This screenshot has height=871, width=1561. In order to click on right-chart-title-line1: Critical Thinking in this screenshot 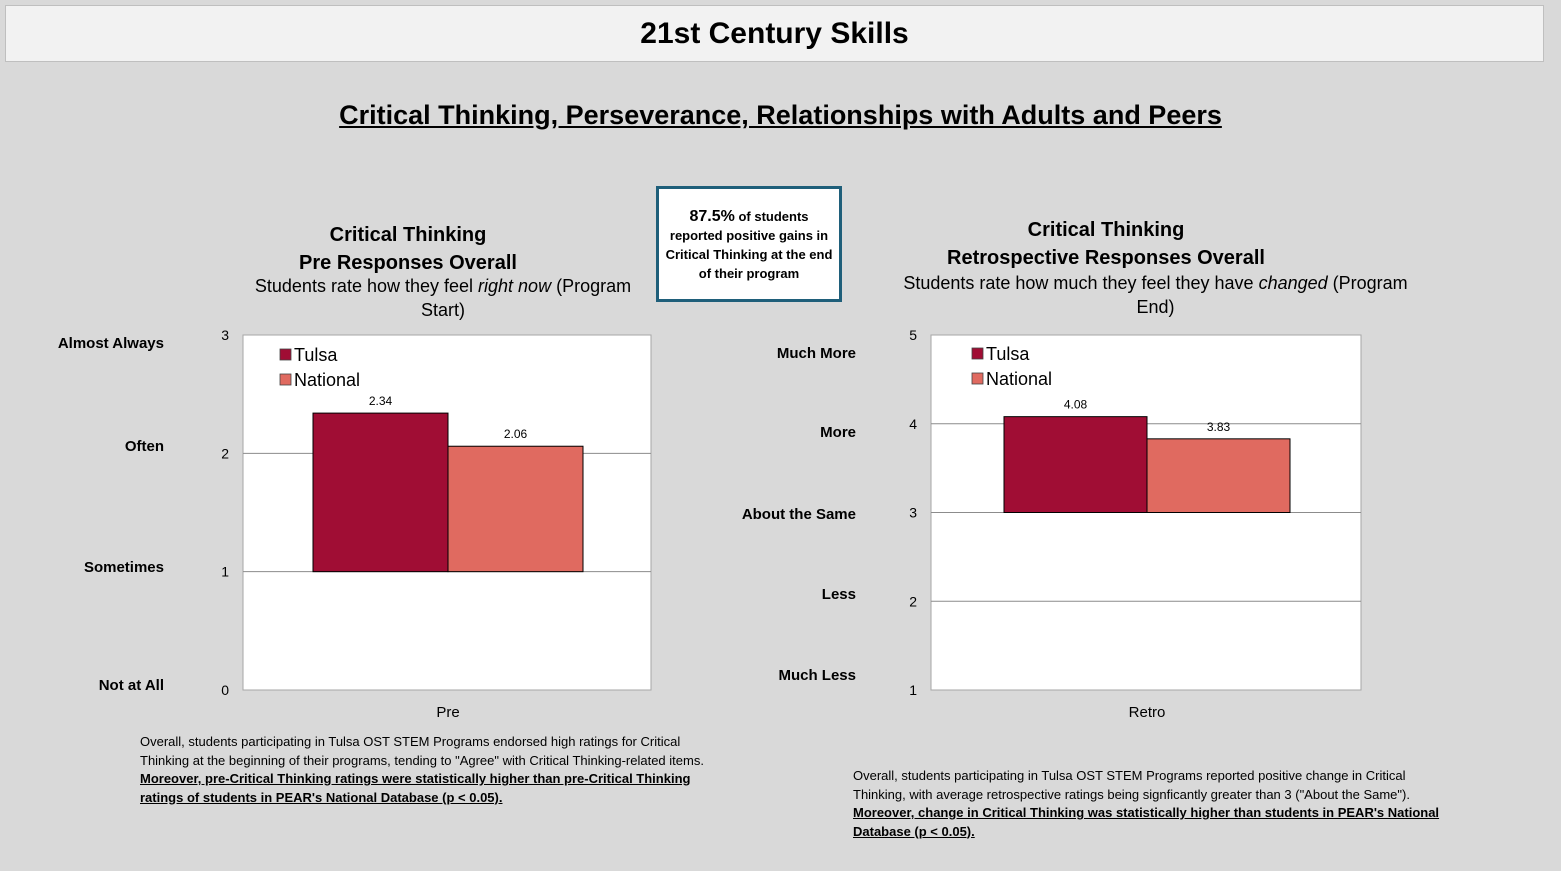, I will do `click(1106, 230)`.